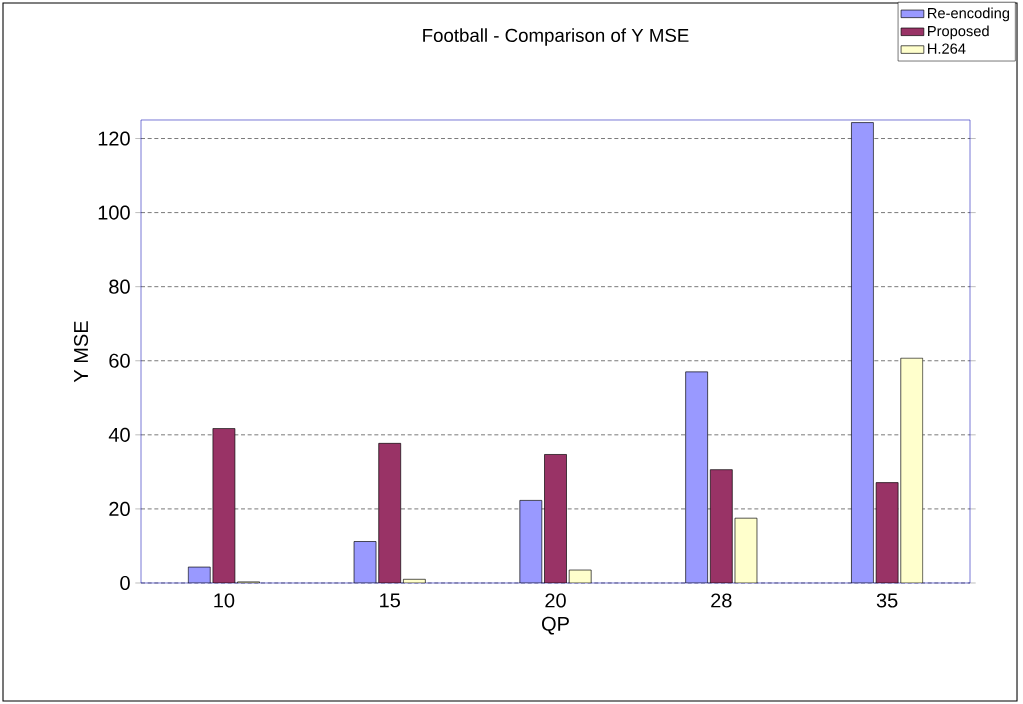 Image resolution: width=1023 pixels, height=704 pixels. What do you see at coordinates (114, 212) in the screenshot?
I see `y-tick-label: 100` at bounding box center [114, 212].